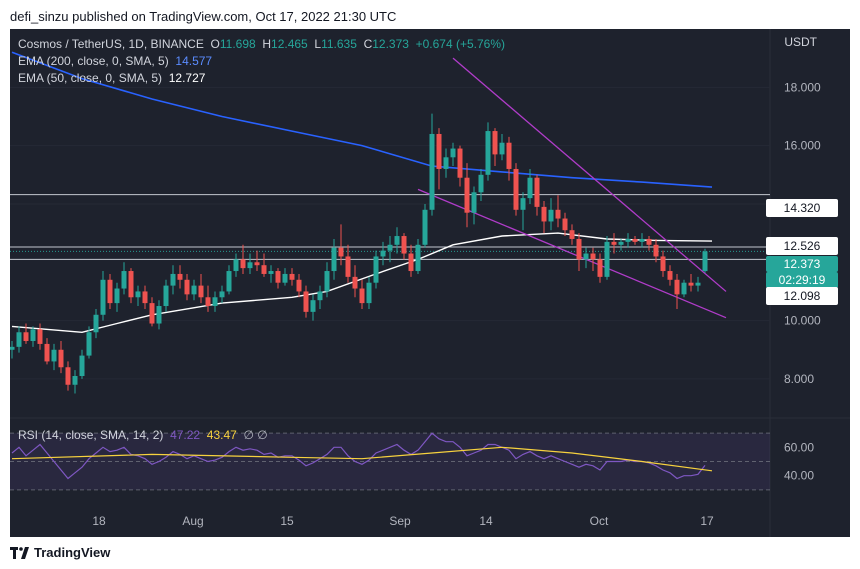 Image resolution: width=860 pixels, height=569 pixels. I want to click on low-value: 11.635, so click(339, 44).